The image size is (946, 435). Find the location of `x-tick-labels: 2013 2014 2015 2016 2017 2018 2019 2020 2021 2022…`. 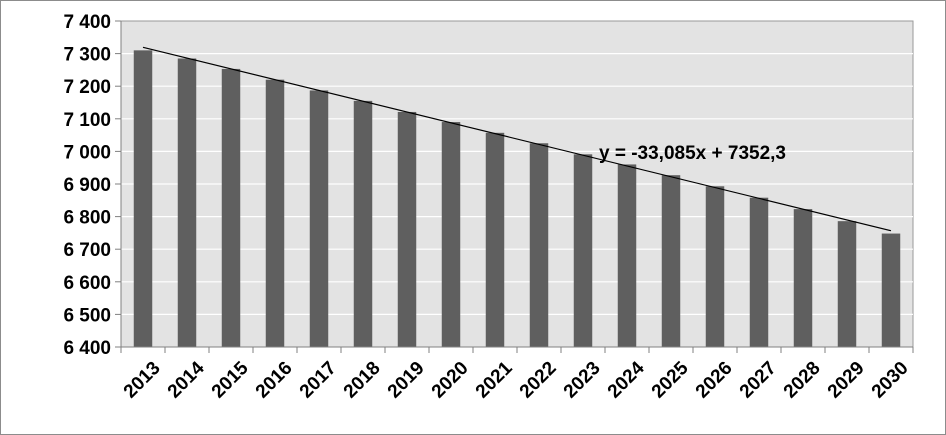

x-tick-labels: 2013 2014 2015 2016 2017 2018 2019 2020 2021 2022… is located at coordinates (516, 379).